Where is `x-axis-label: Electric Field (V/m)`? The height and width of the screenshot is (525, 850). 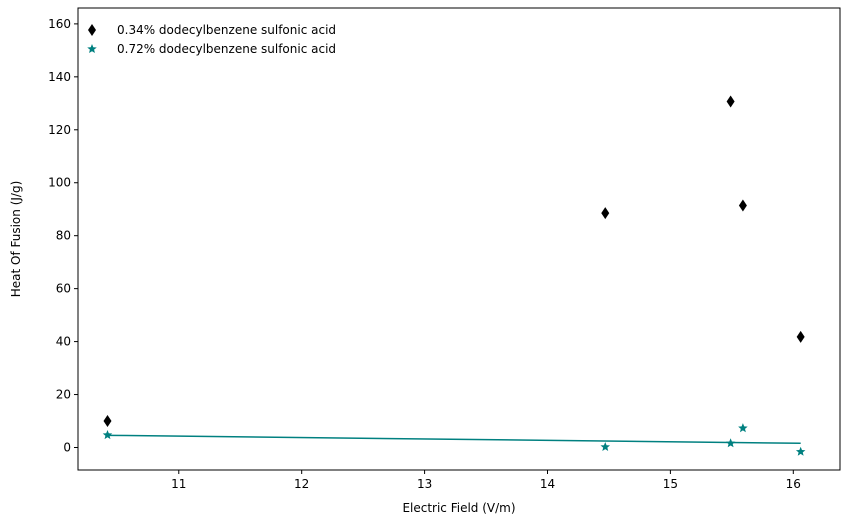
x-axis-label: Electric Field (V/m) is located at coordinates (458, 508).